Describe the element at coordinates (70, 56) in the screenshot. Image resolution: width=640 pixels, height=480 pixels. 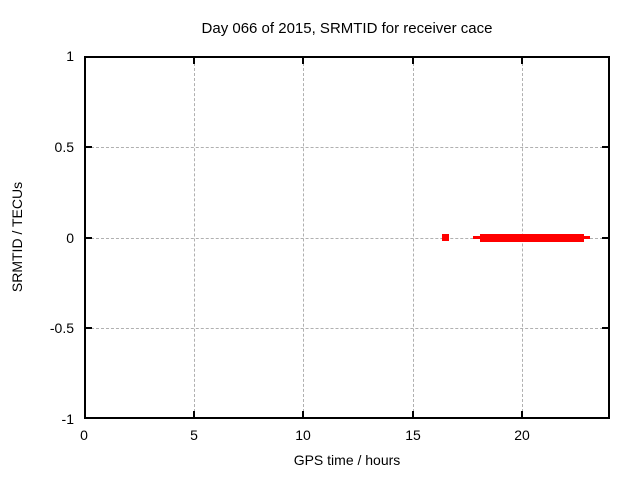
I see `y-tick-label: 1` at that location.